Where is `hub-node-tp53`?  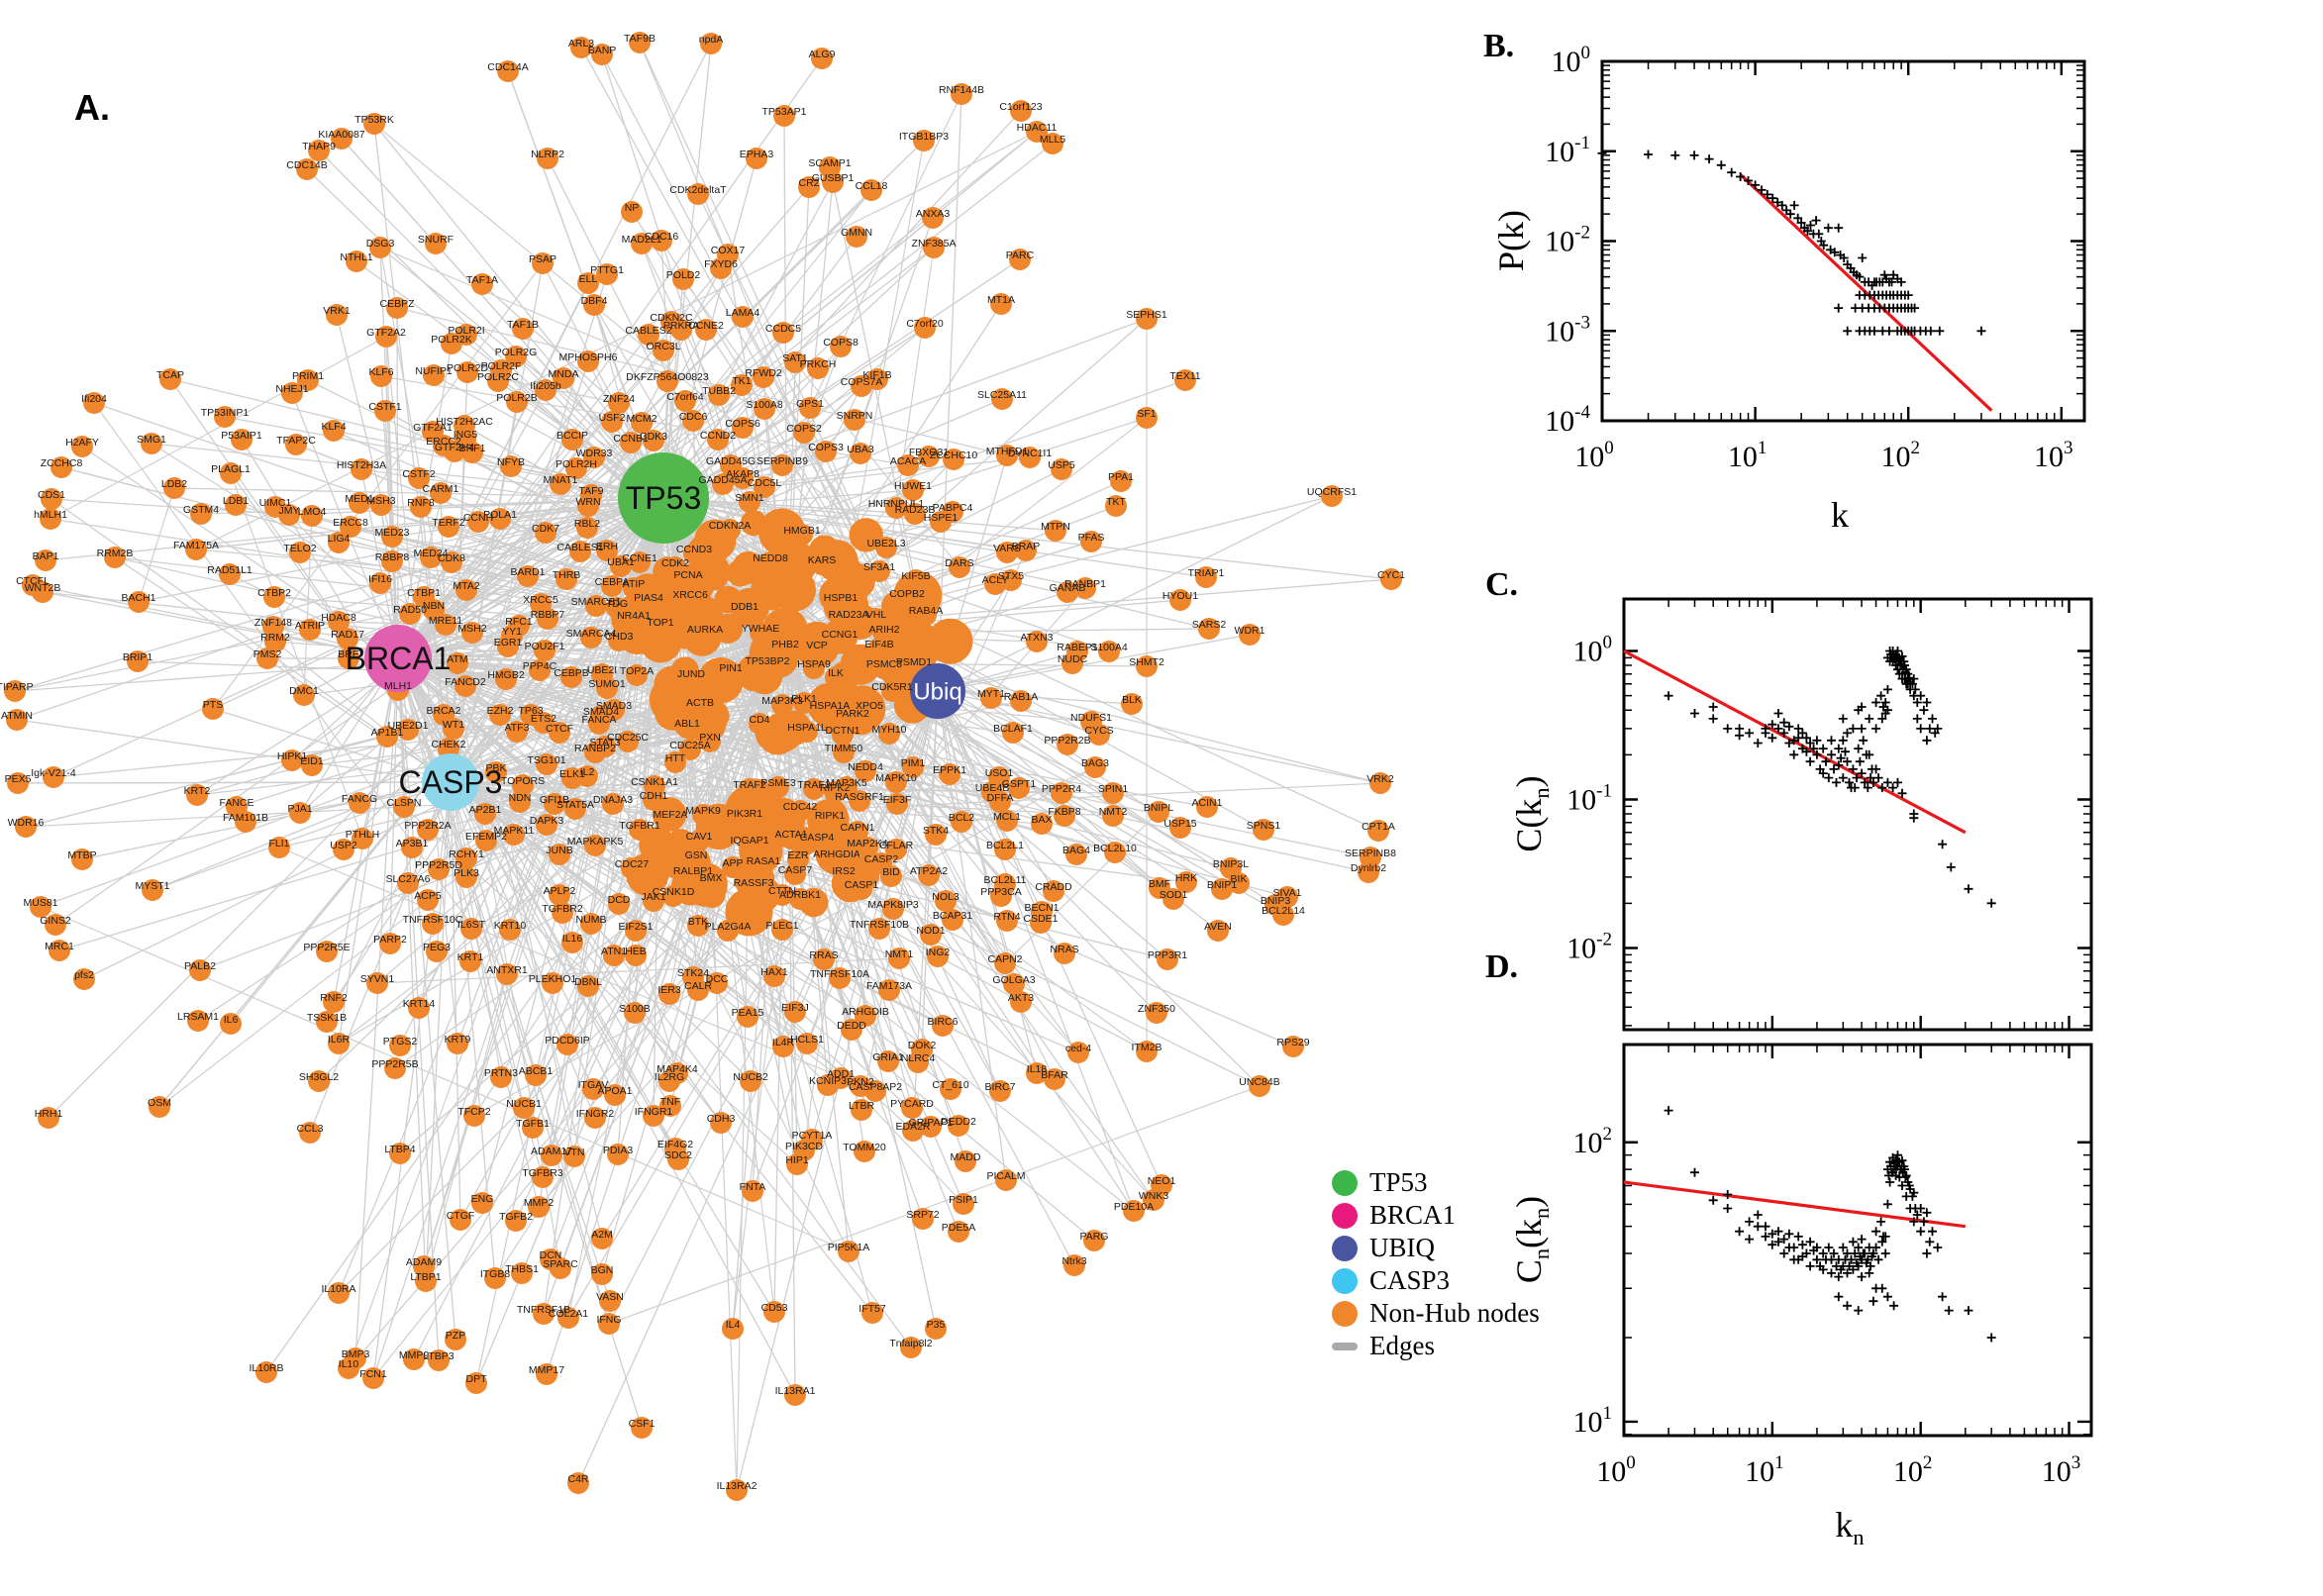 hub-node-tp53 is located at coordinates (663, 498).